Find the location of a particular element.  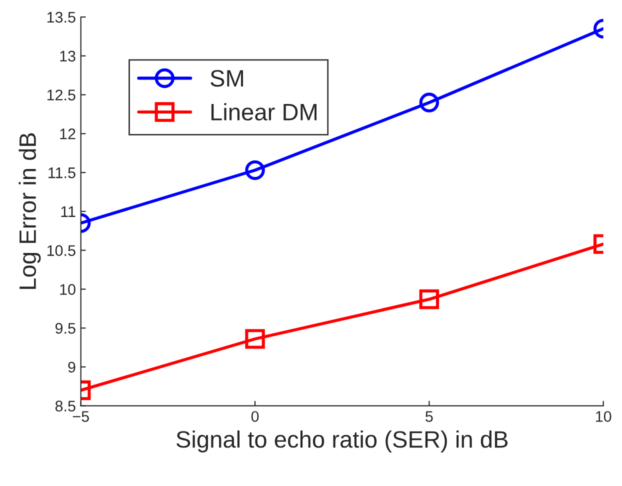

y-tick-label: 9.5 is located at coordinates (65, 328).